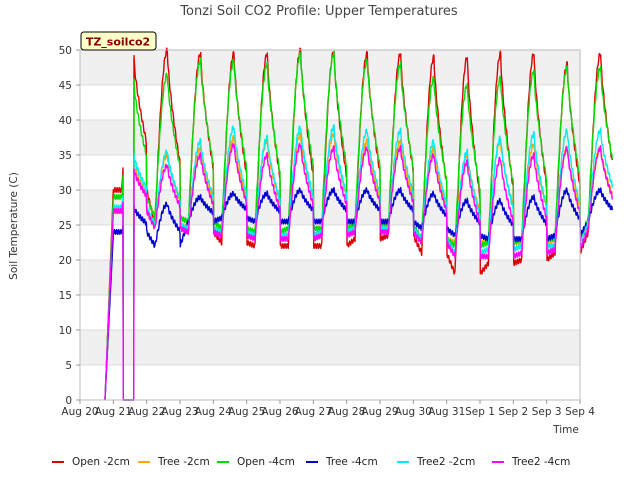 The height and width of the screenshot is (480, 640). What do you see at coordinates (214, 412) in the screenshot?
I see `x-tick-label: Aug 24` at bounding box center [214, 412].